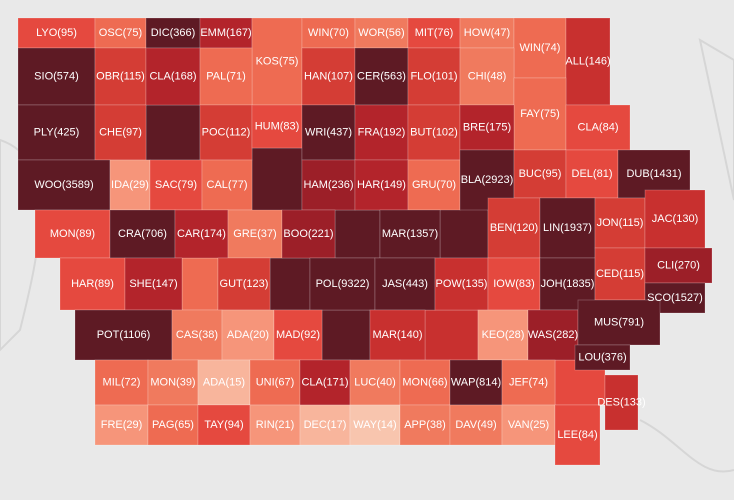  I want to click on county-label: APP(38), so click(425, 425).